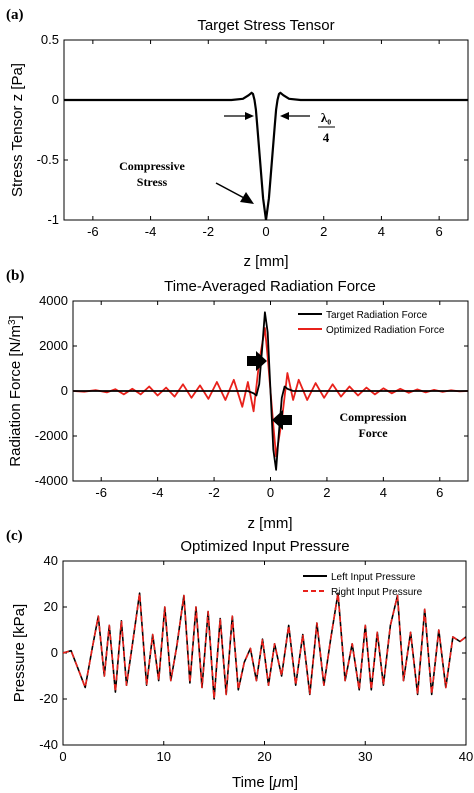 This screenshot has height=793, width=474. Describe the element at coordinates (14, 536) in the screenshot. I see `panel-c-label: (c)` at that location.